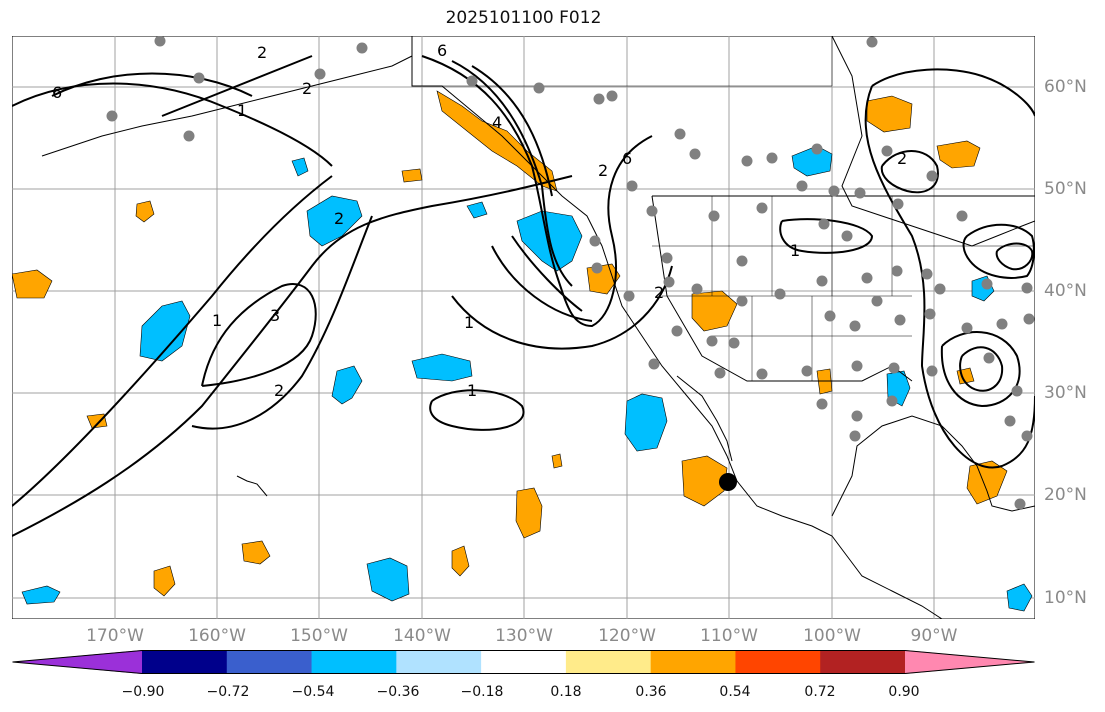 The image size is (1105, 712). What do you see at coordinates (217, 636) in the screenshot?
I see `lon-label: 160°W` at bounding box center [217, 636].